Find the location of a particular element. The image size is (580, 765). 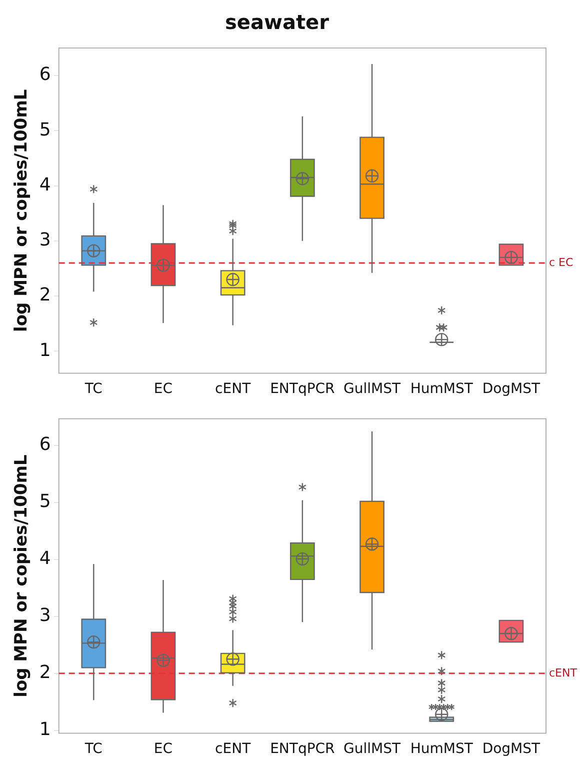

ref-line-label: c EC is located at coordinates (561, 262).